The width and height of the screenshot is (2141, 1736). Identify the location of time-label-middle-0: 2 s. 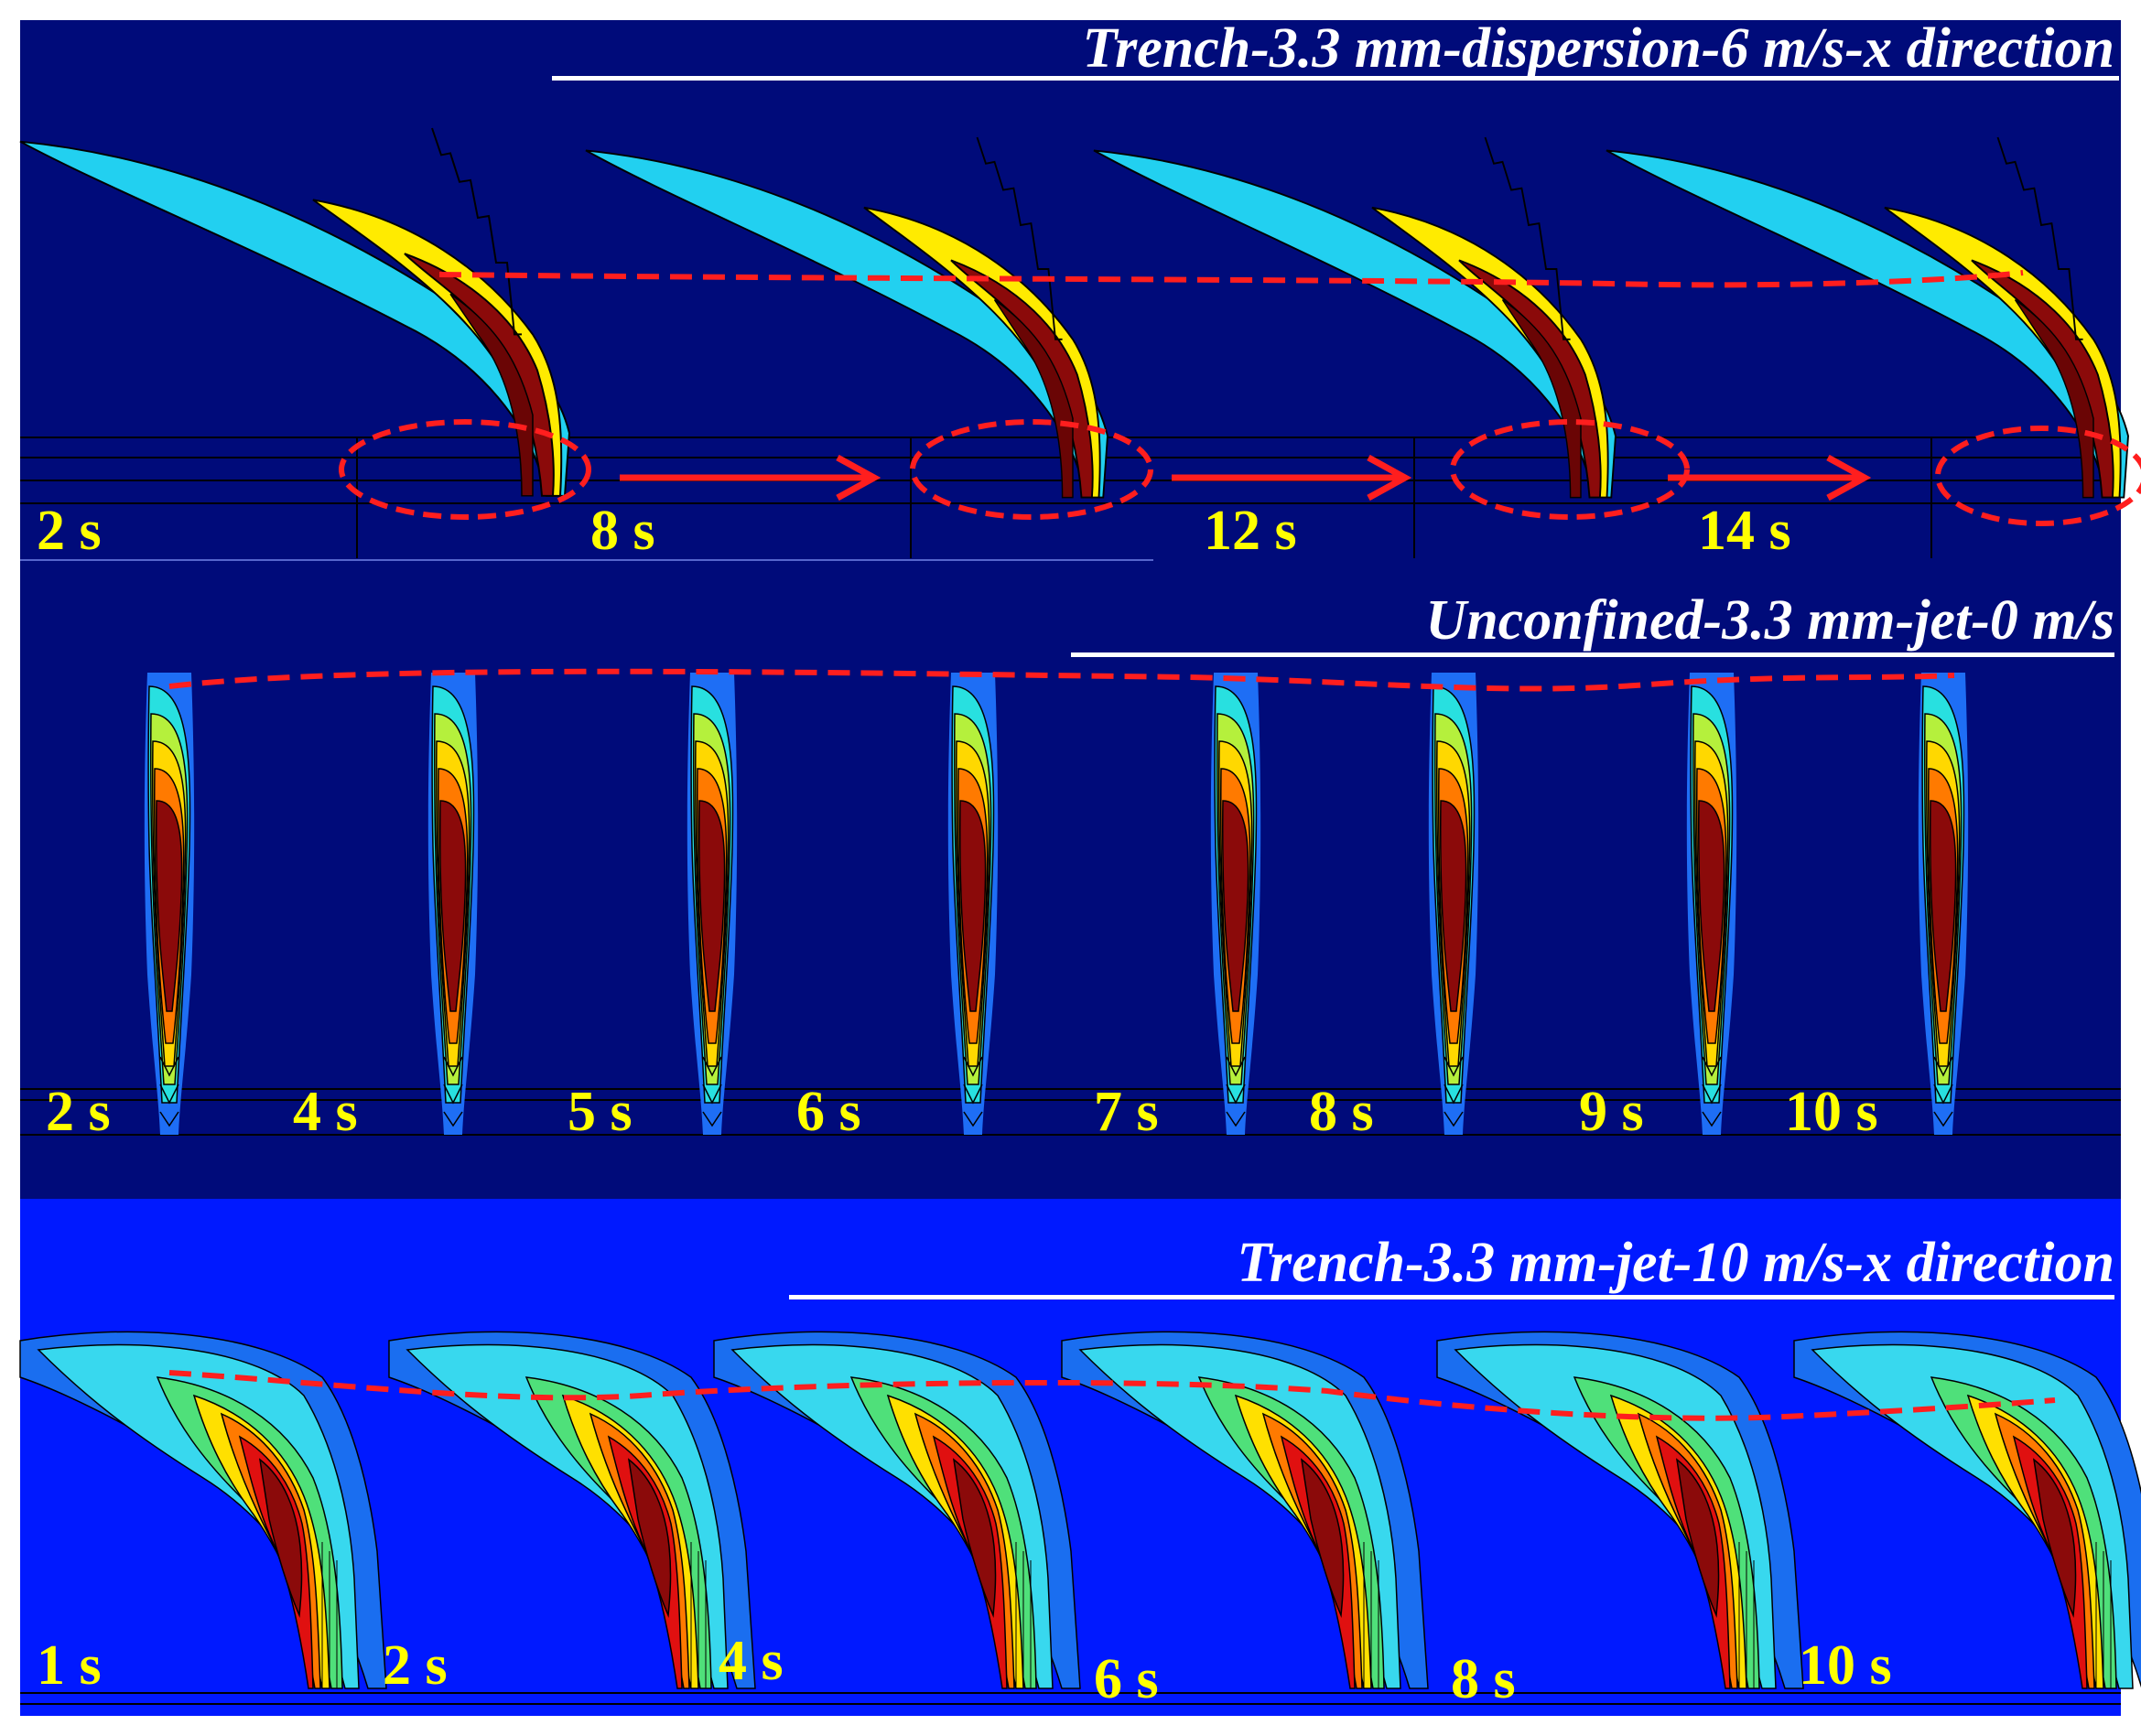
(78, 1112).